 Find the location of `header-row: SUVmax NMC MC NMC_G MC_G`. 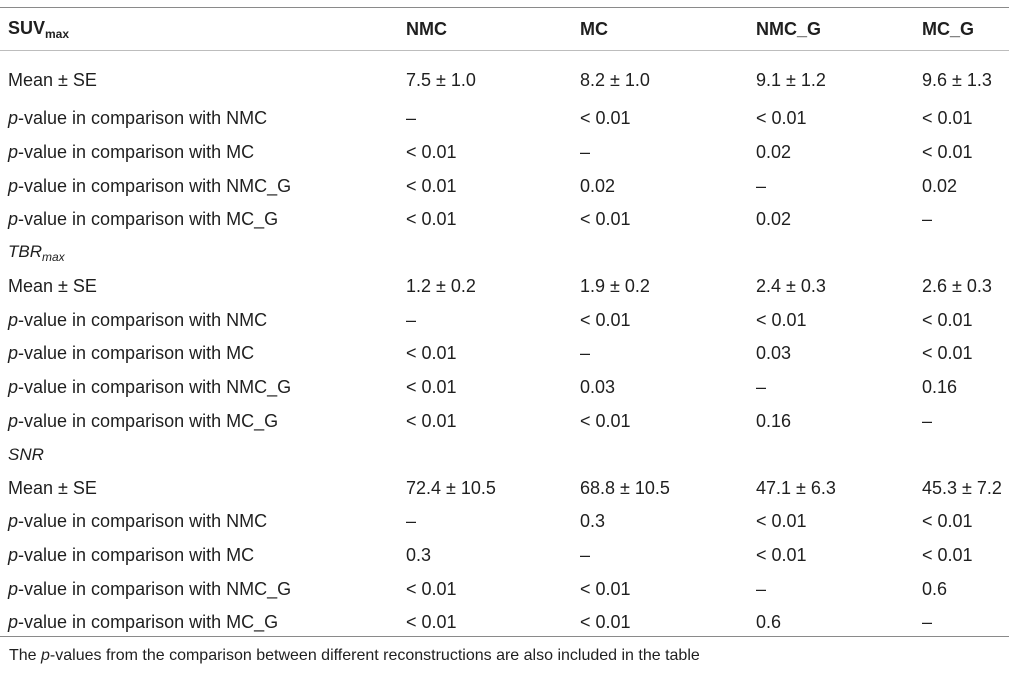

header-row: SUVmax NMC MC NMC_G MC_G is located at coordinates (504, 29).